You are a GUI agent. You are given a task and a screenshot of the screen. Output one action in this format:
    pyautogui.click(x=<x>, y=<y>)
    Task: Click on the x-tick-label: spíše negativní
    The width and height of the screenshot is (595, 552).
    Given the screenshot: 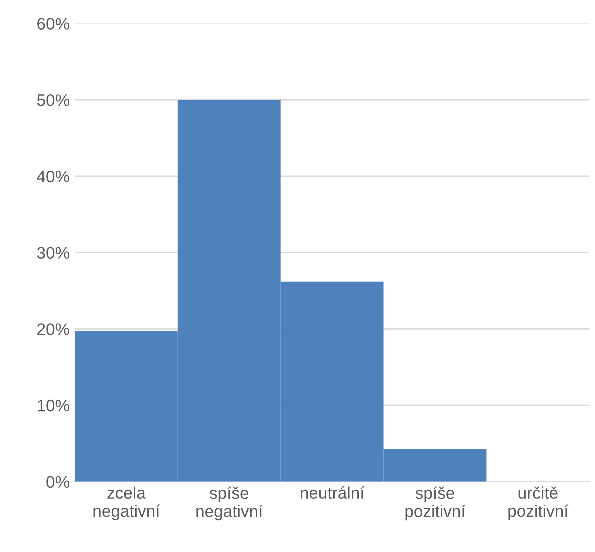 What is the action you would take?
    pyautogui.click(x=230, y=503)
    